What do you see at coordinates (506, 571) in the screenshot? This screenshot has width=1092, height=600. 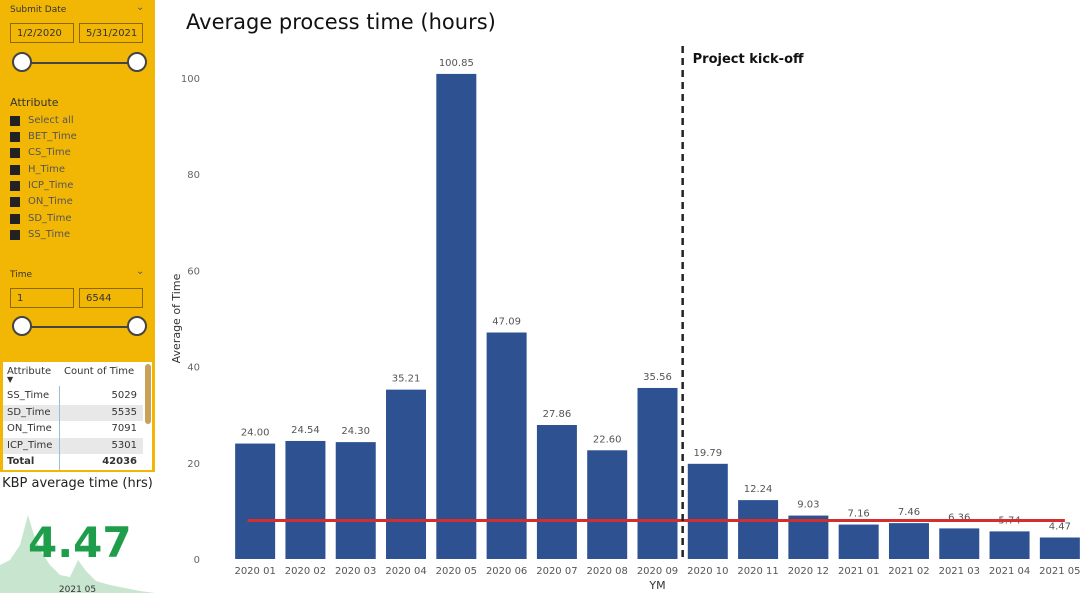 I see `x-tick-label: 2020 06` at bounding box center [506, 571].